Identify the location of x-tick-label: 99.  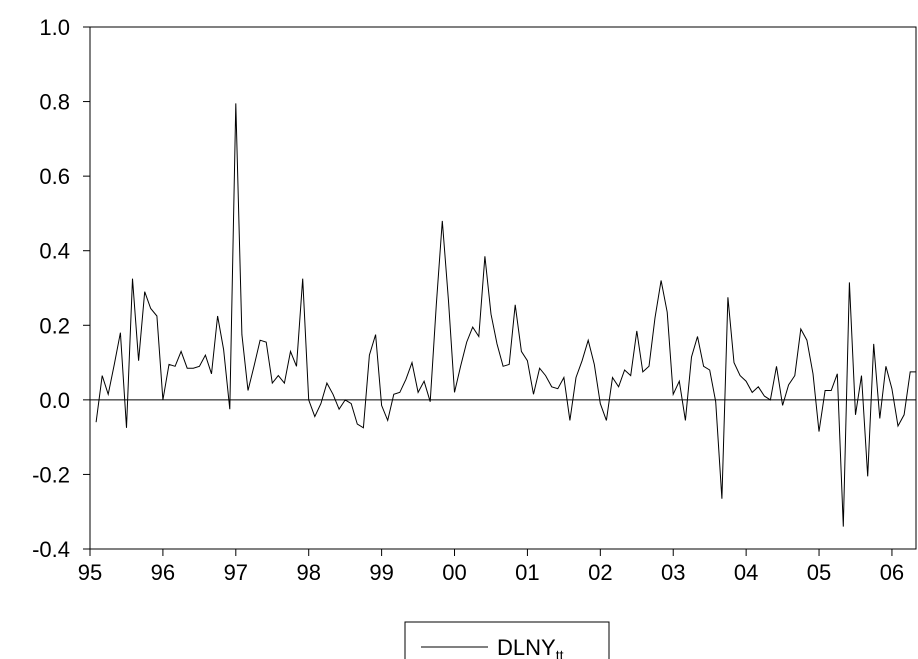
(381, 572).